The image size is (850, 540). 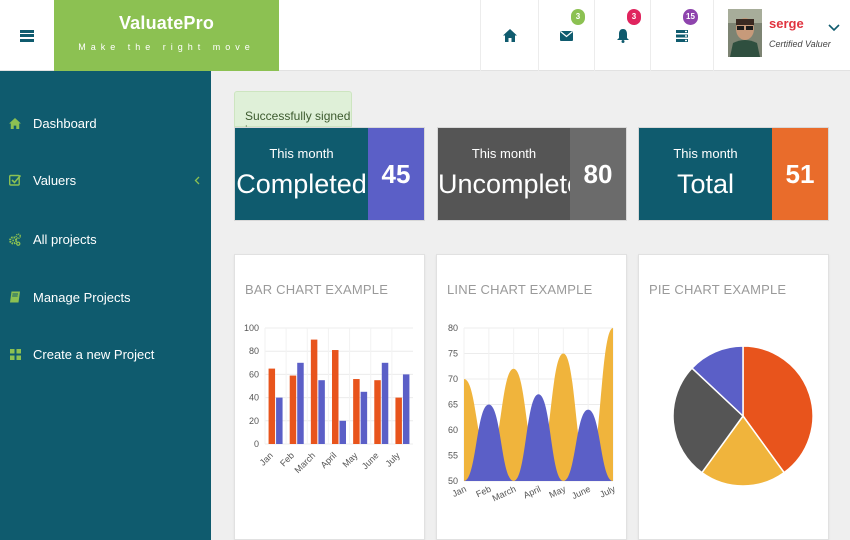 I want to click on cogs-icon, so click(x=15, y=239).